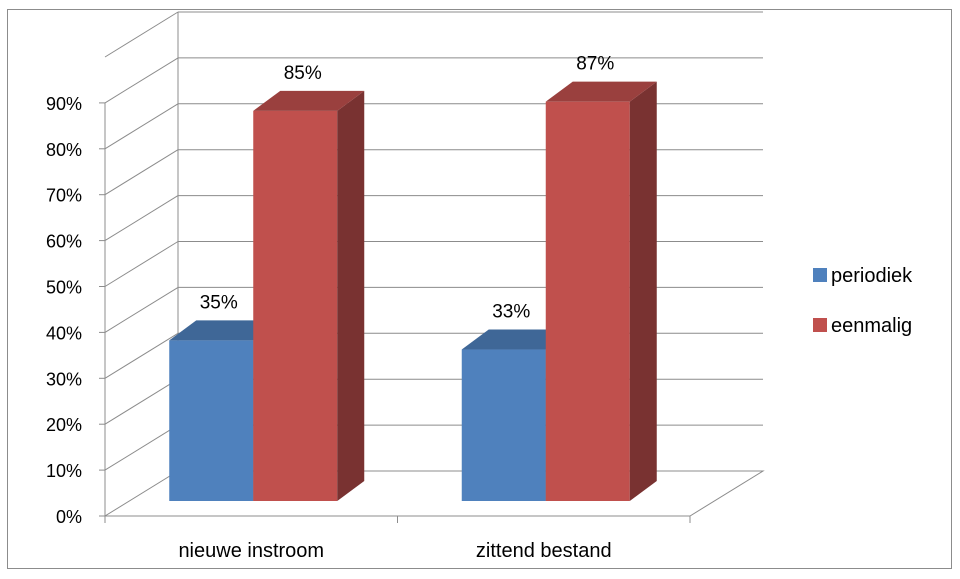 This screenshot has height=579, width=960. Describe the element at coordinates (64, 471) in the screenshot. I see `y-tick-label: 10%` at that location.